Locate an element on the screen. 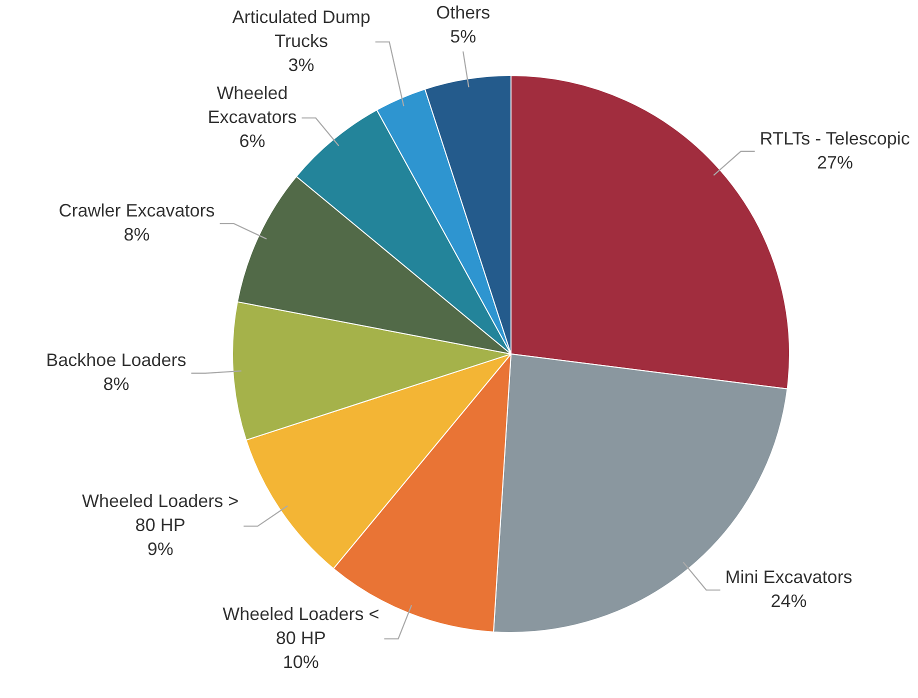 The image size is (918, 698). slice-label: Mini Excavators is located at coordinates (788, 577).